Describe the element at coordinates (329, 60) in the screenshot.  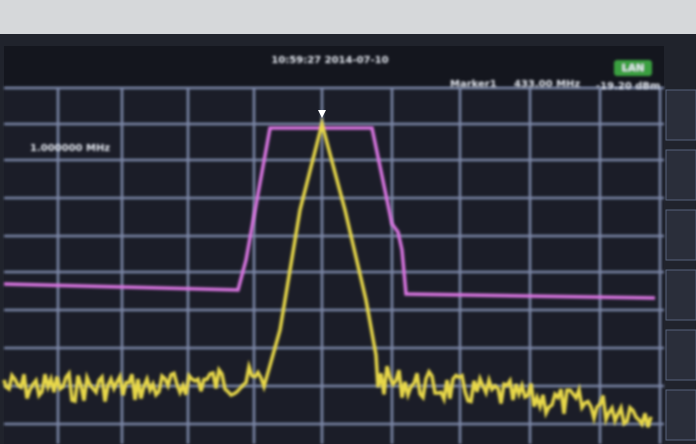
I see `clock: 10:59:27 2014-07-10` at that location.